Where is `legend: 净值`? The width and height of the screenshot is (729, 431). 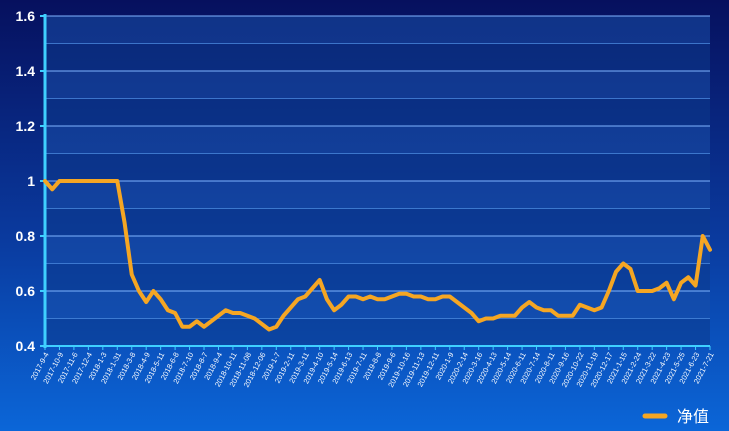 legend: 净值 is located at coordinates (675, 417).